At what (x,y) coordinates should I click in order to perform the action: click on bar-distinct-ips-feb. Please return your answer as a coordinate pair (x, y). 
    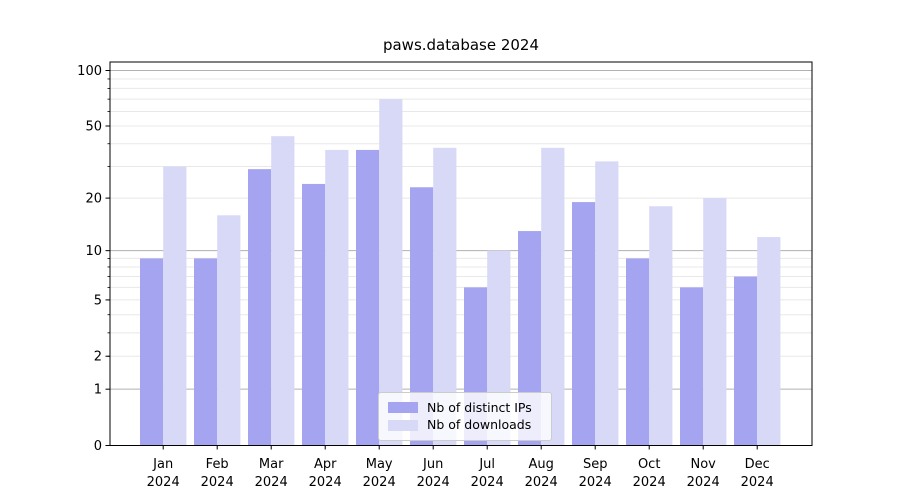
    Looking at the image, I should click on (206, 352).